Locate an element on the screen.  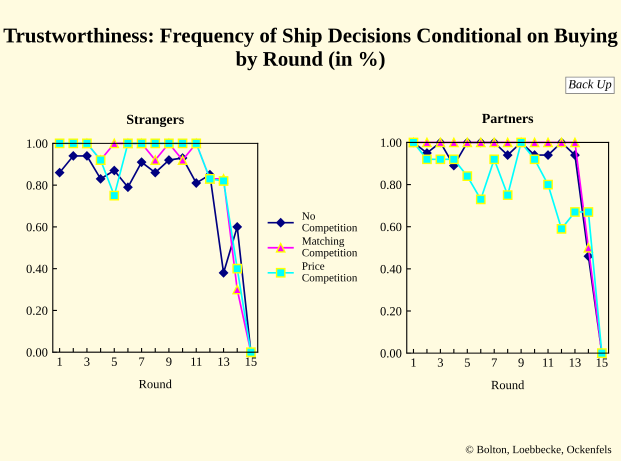
chart-title: Strangers is located at coordinates (155, 120).